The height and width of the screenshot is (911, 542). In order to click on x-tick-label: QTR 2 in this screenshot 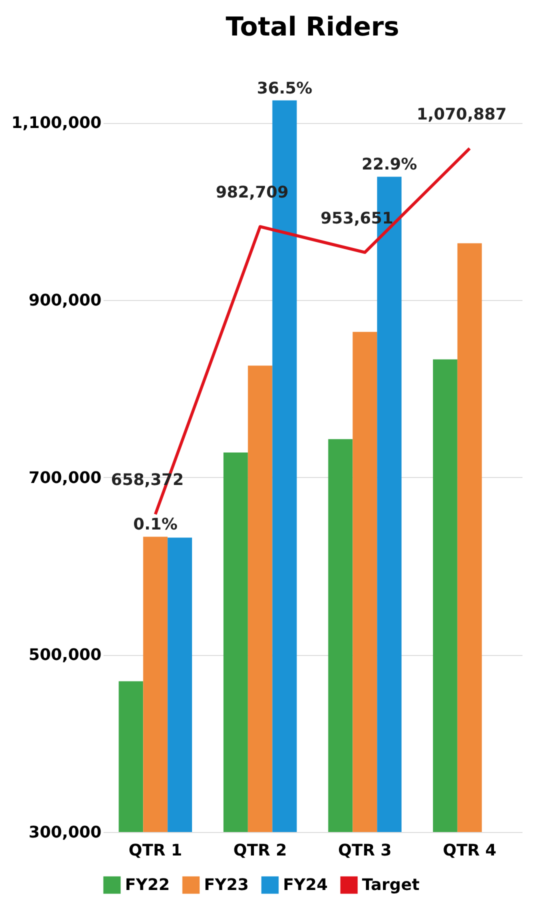, I will do `click(260, 850)`.